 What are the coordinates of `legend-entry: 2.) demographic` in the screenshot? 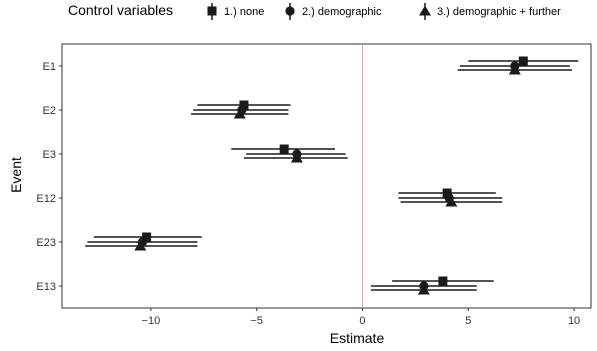 It's located at (333, 11).